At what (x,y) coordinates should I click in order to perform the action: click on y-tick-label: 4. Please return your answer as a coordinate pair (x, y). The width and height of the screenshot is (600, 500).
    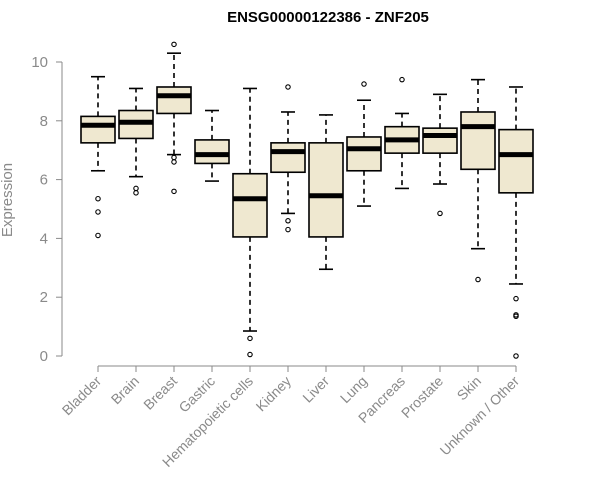
    Looking at the image, I should click on (44, 238).